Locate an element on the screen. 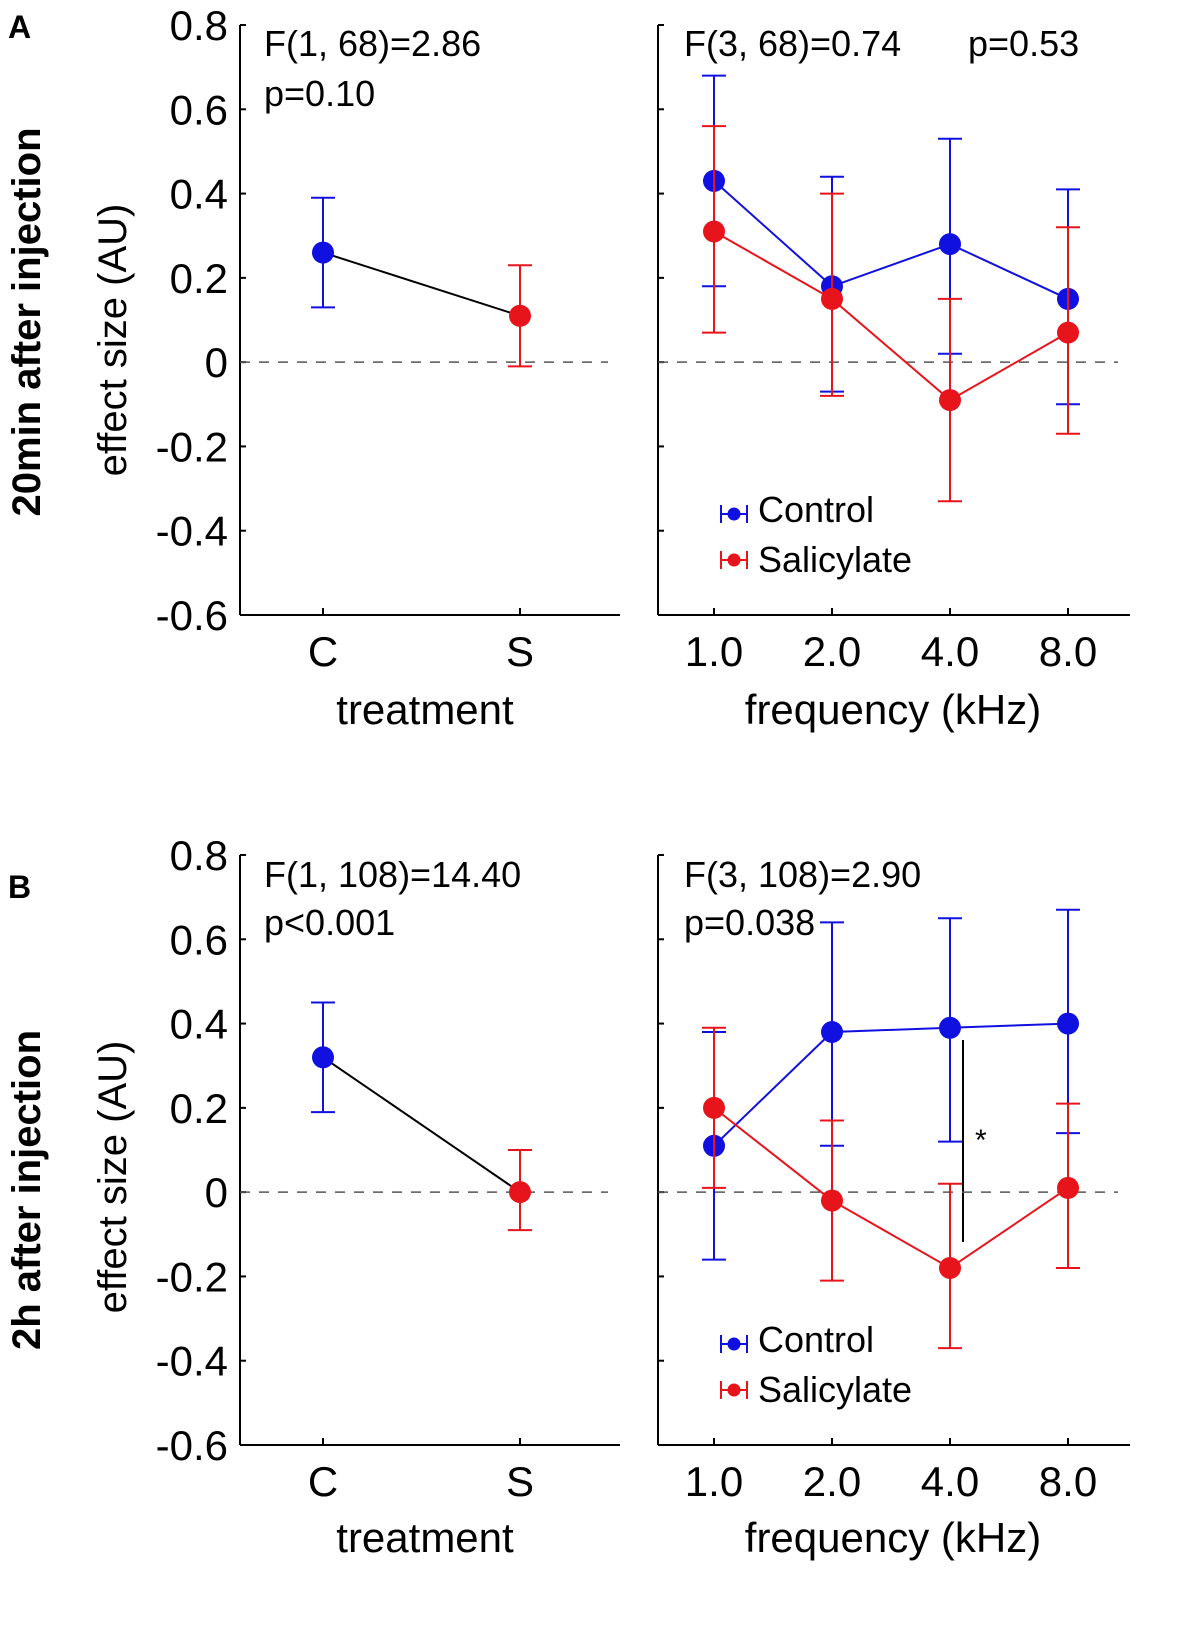 This screenshot has width=1185, height=1646. legend-a-control-marker is located at coordinates (734, 514).